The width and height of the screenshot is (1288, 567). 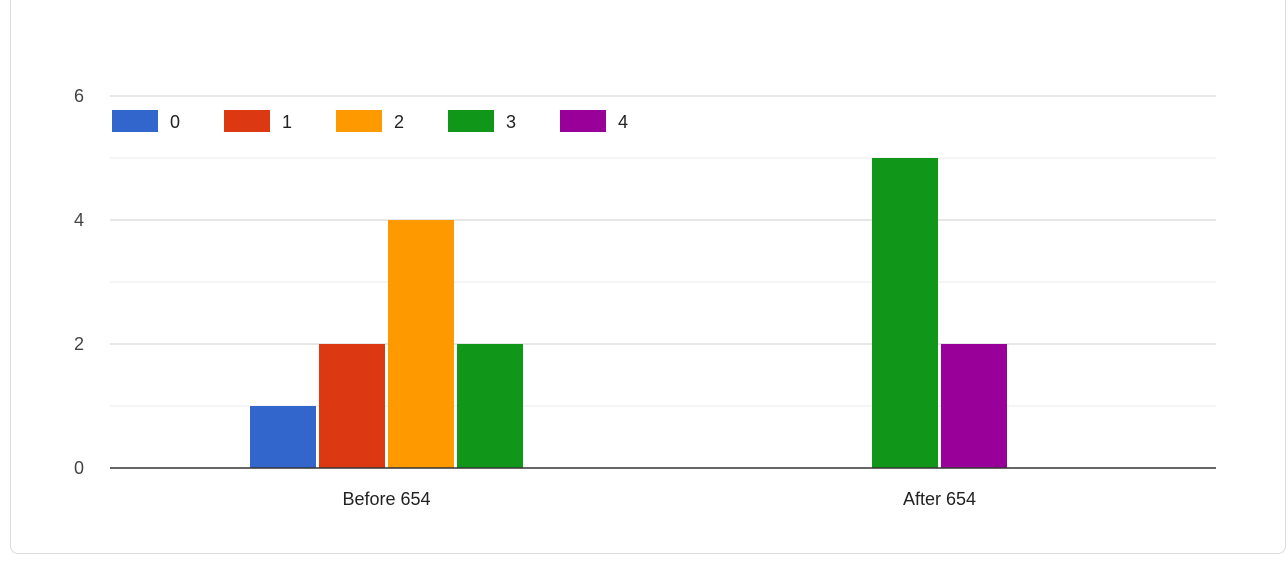 What do you see at coordinates (79, 344) in the screenshot?
I see `y-tick-label: 2` at bounding box center [79, 344].